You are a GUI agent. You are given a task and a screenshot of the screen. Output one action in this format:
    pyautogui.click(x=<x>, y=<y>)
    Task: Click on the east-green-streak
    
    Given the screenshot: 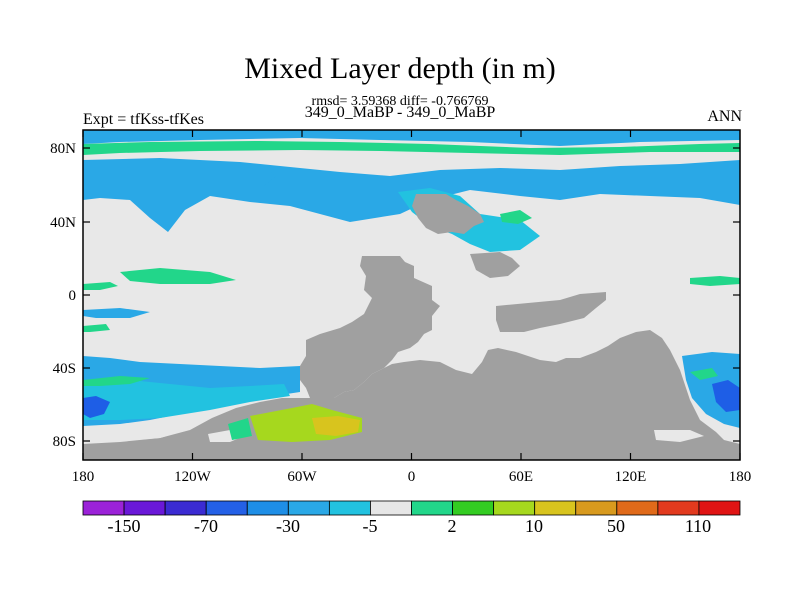 What is the action you would take?
    pyautogui.click(x=715, y=281)
    